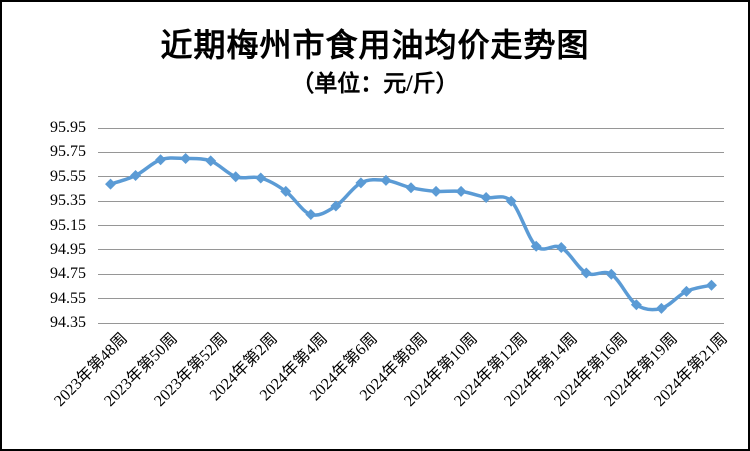 The width and height of the screenshot is (750, 451). I want to click on y-tick-label: 95.15, so click(68, 225).